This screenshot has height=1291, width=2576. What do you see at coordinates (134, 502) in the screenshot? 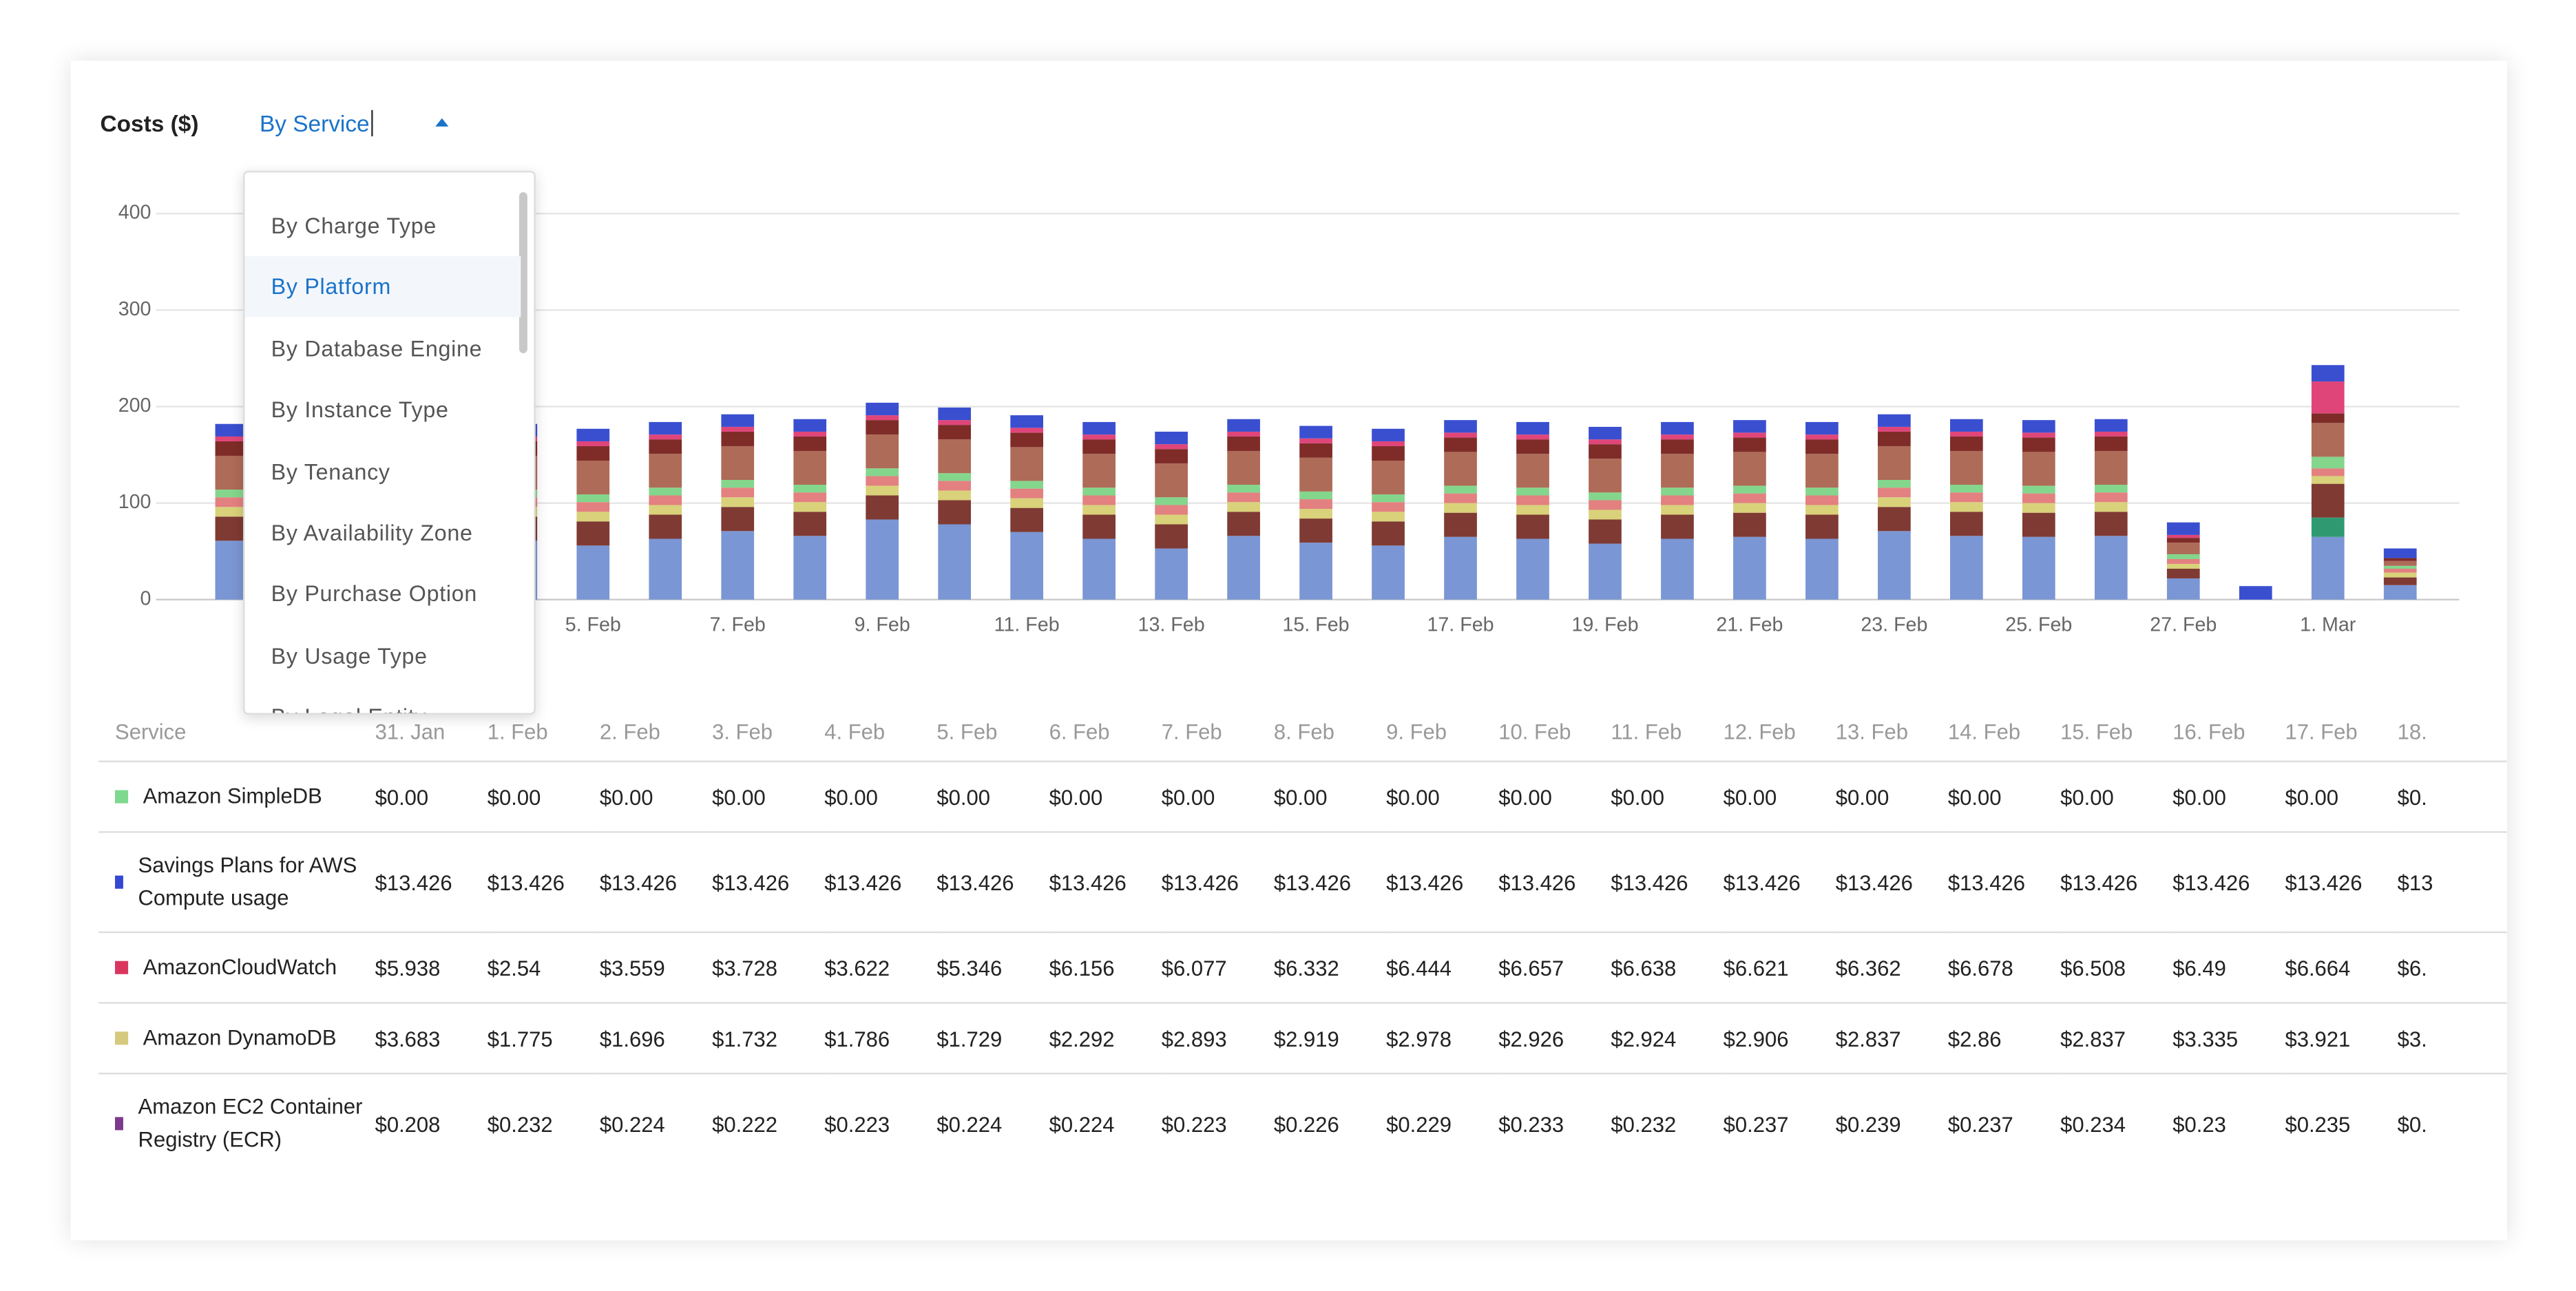
I see `y-tick-label: 100` at bounding box center [134, 502].